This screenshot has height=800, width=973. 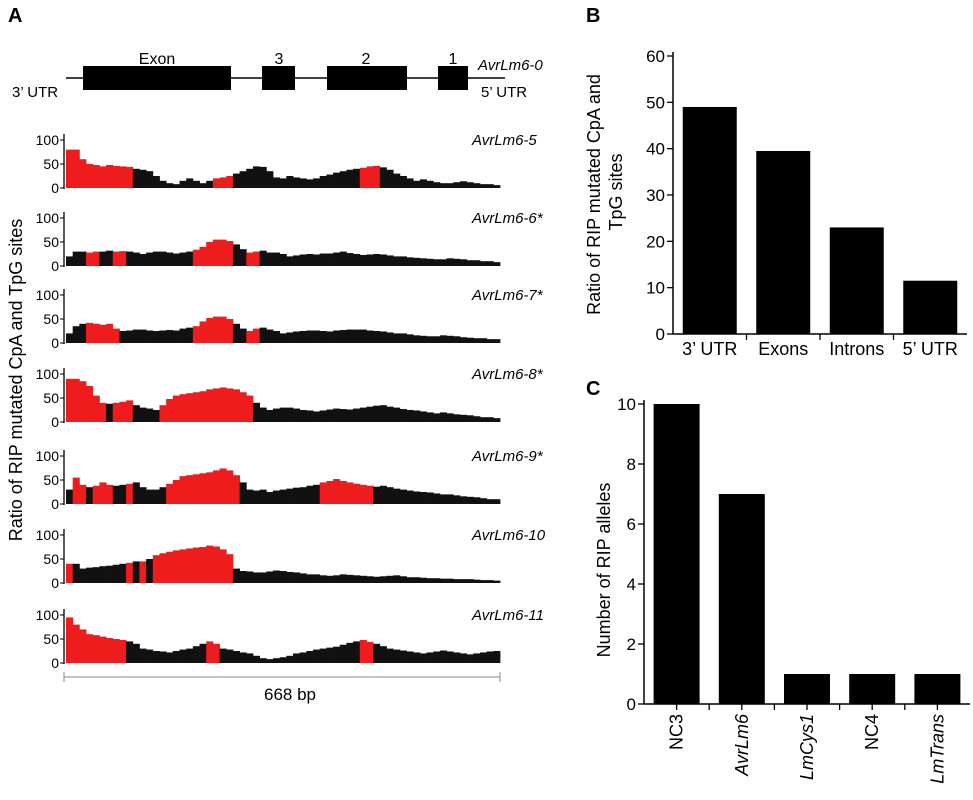 What do you see at coordinates (290, 480) in the screenshot?
I see `track-5: 100 50 0 AvrLm6-9*` at bounding box center [290, 480].